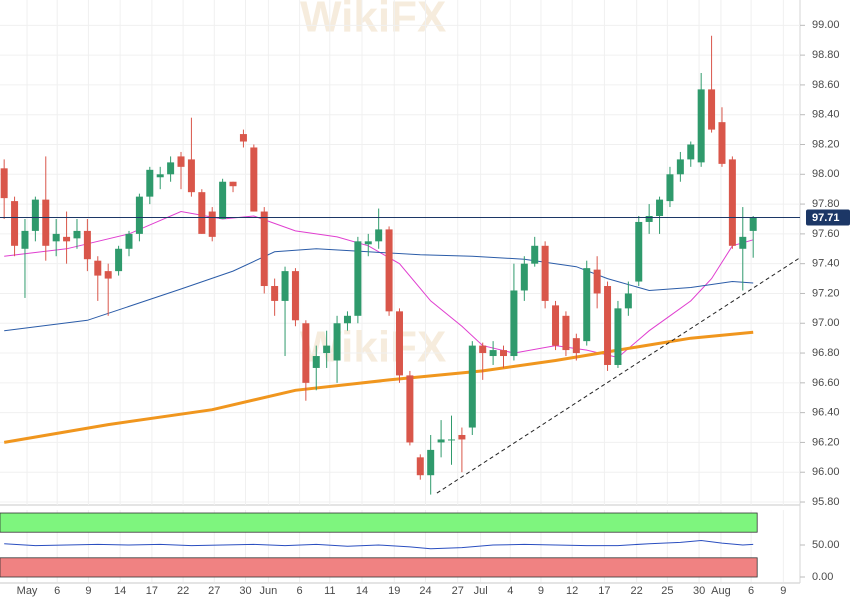 The height and width of the screenshot is (598, 860). I want to click on y-tick-label: 97.60, so click(826, 234).